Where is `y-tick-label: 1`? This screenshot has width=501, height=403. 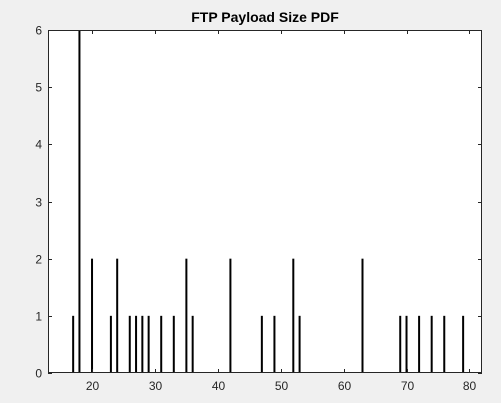 y-tick-label: 1 is located at coordinates (38, 317).